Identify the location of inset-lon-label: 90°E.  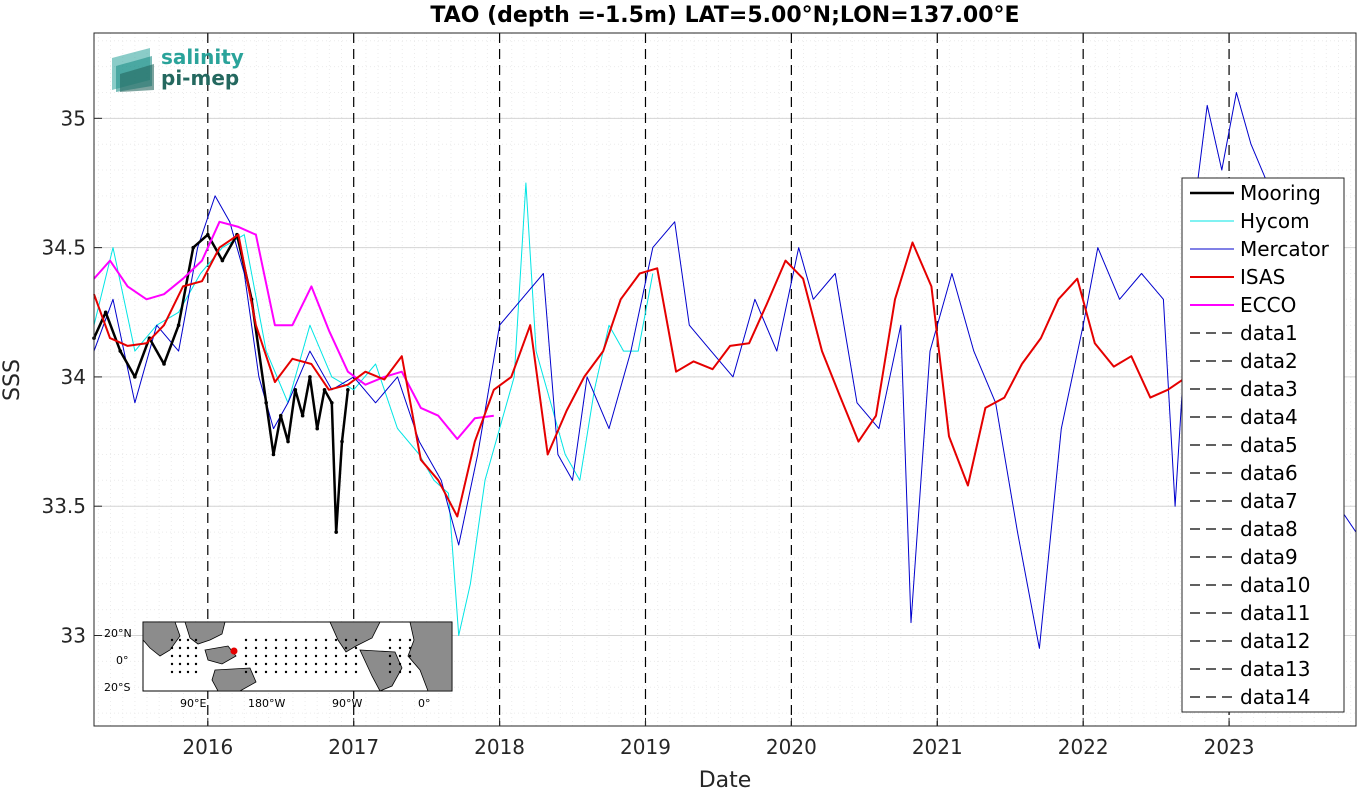
(193, 703).